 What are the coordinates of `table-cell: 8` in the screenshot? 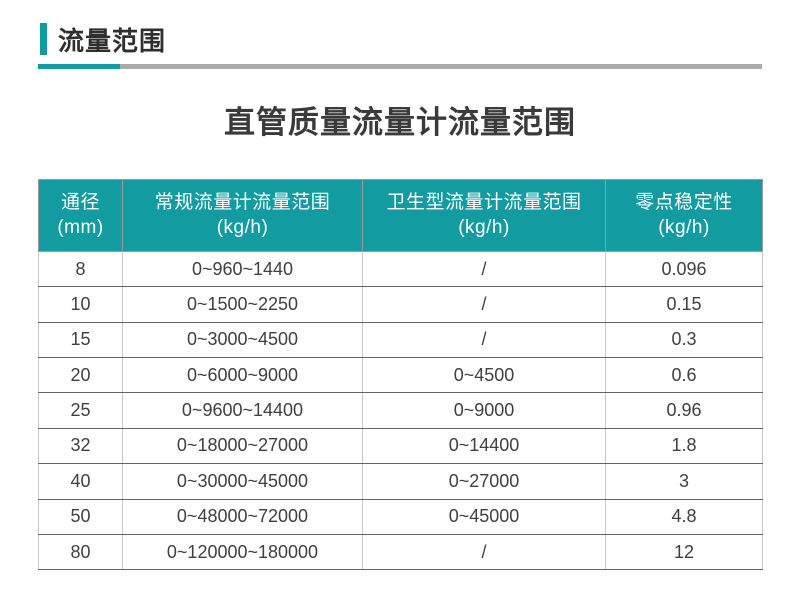 It's located at (80, 269).